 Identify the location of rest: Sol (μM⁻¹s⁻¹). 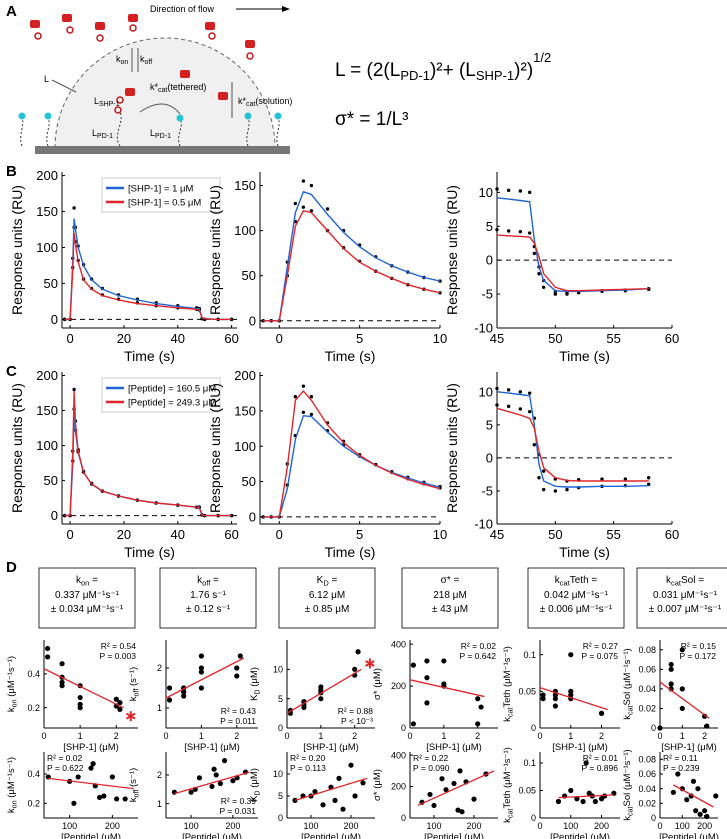
(627, 676).